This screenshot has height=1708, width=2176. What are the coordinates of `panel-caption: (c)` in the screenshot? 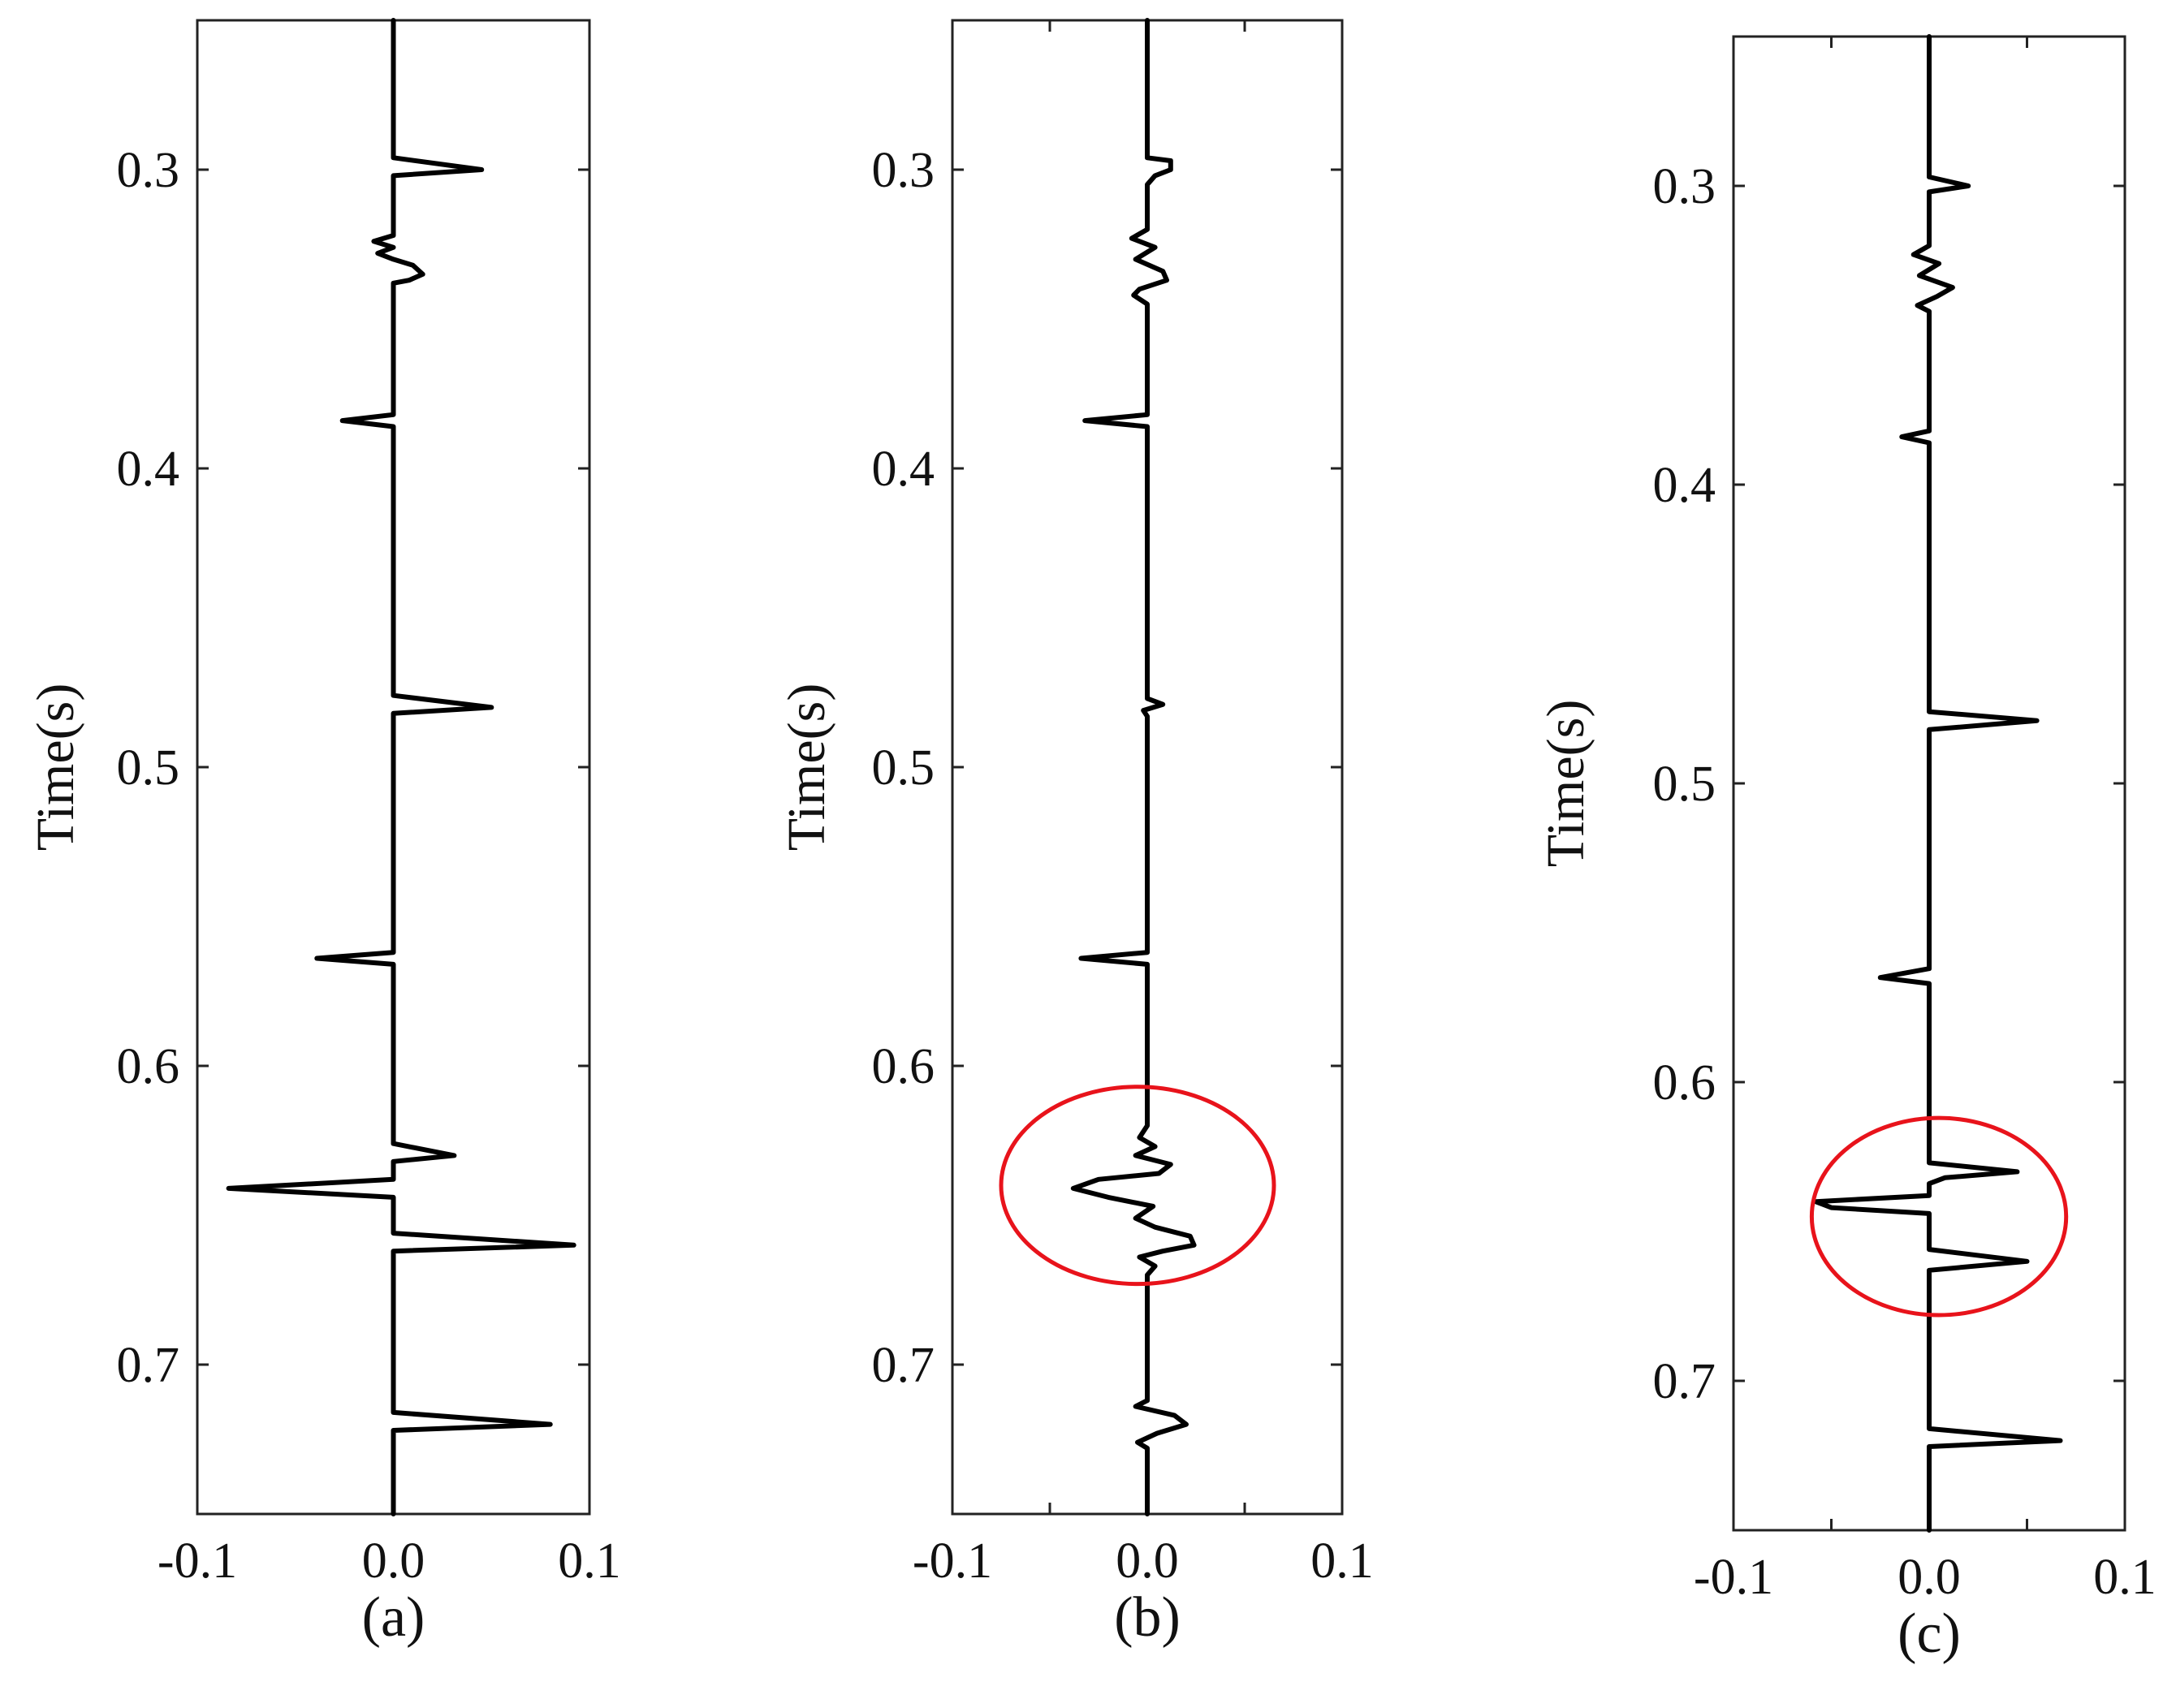 It's located at (1929, 1633).